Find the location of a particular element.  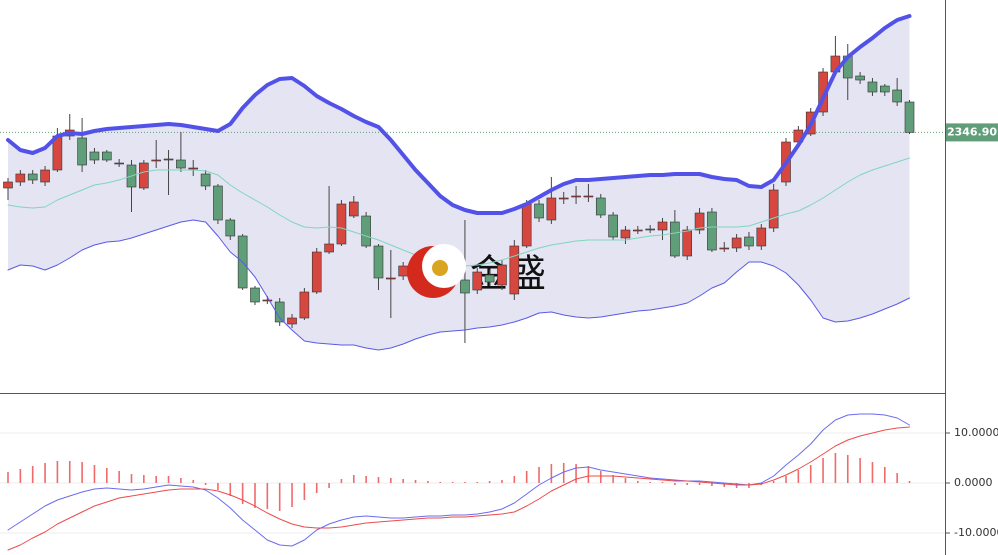

watermark: 金盛 is located at coordinates (508, 274).